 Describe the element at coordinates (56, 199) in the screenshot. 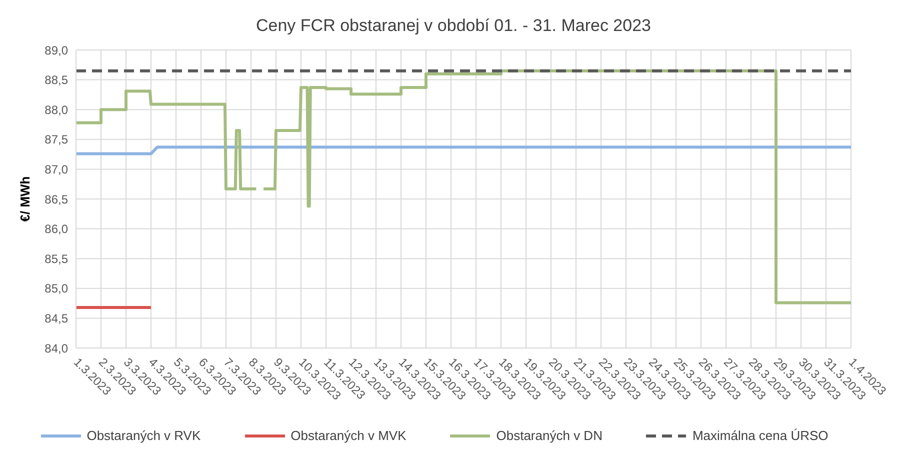

I see `y-tick-label: 86,5` at that location.